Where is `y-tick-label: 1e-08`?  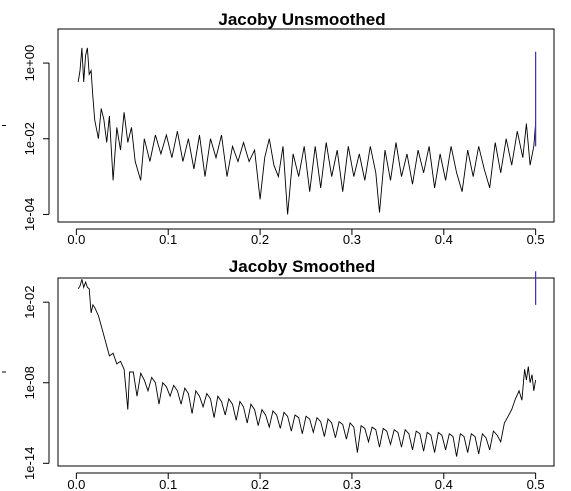 y-tick-label: 1e-08 is located at coordinates (29, 382).